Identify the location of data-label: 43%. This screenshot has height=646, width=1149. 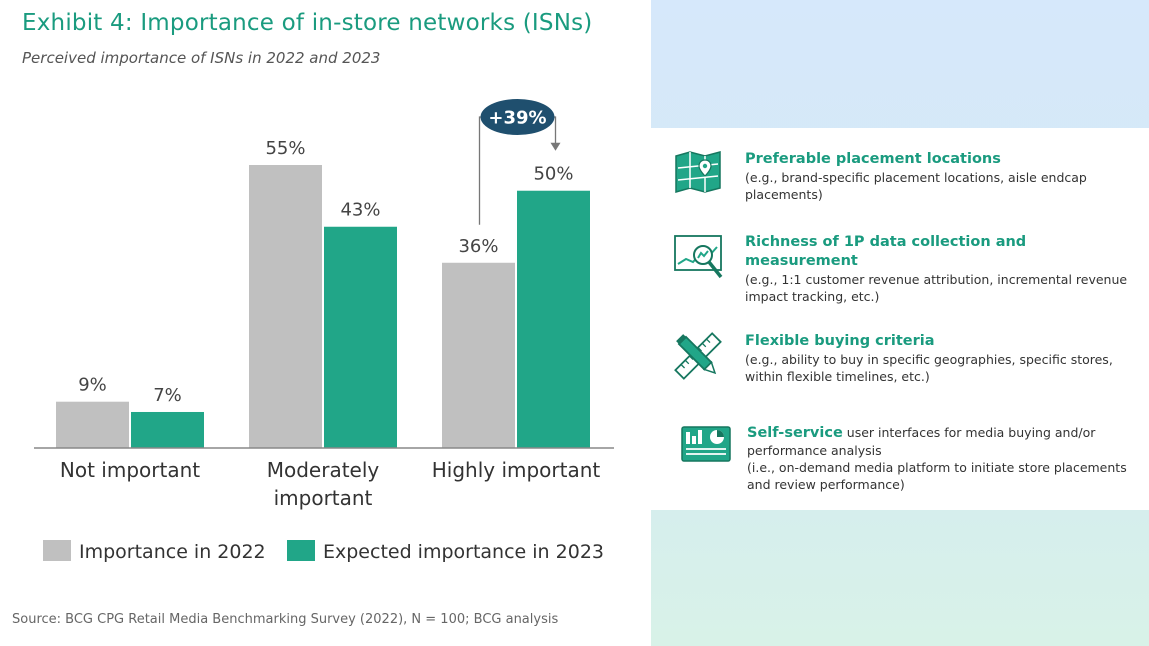
(360, 210).